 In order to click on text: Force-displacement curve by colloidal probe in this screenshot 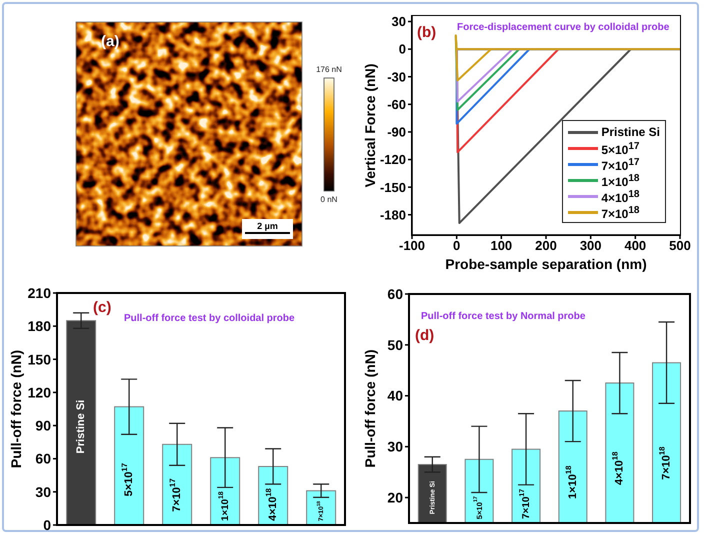, I will do `click(563, 28)`.